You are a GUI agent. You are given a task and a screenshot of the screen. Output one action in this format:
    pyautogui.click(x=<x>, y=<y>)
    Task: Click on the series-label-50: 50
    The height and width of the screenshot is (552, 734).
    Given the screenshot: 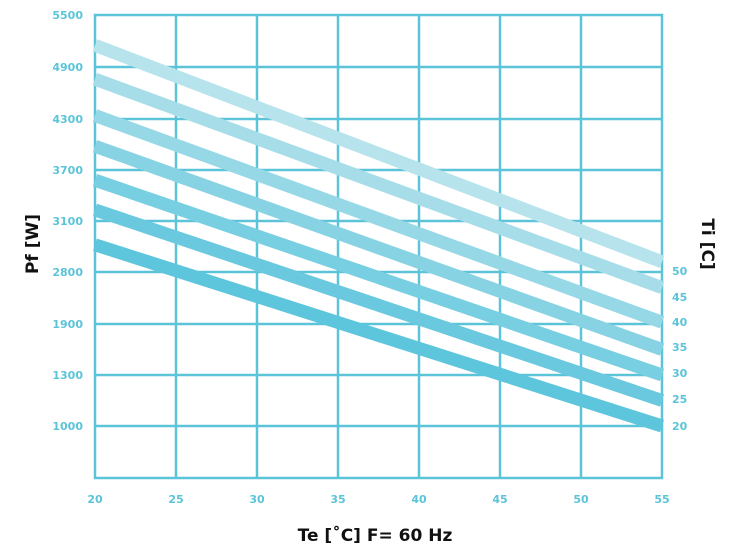 What is the action you would take?
    pyautogui.click(x=680, y=271)
    